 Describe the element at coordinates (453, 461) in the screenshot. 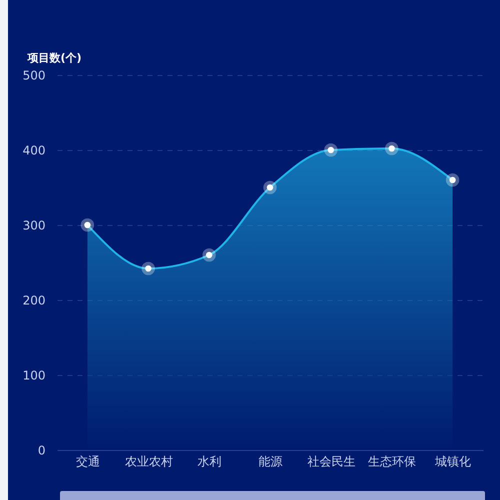

I see `x-tick-label: 城镇化` at that location.